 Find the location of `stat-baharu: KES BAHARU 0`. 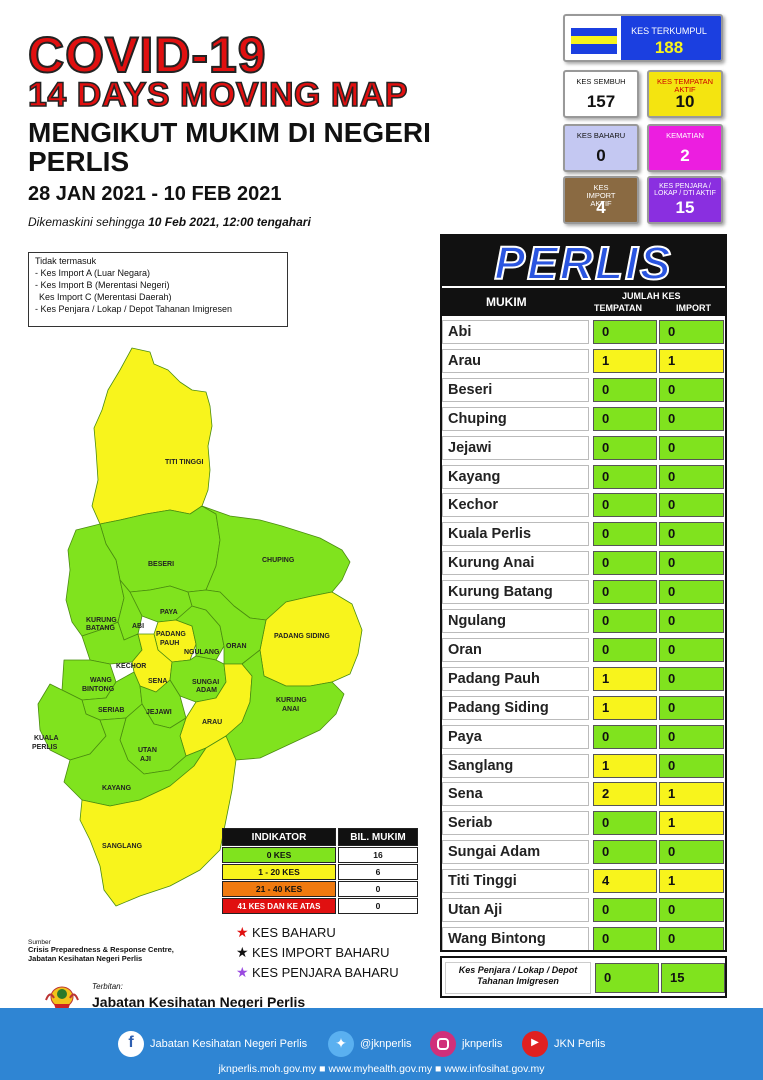

stat-baharu: KES BAHARU 0 is located at coordinates (601, 148).